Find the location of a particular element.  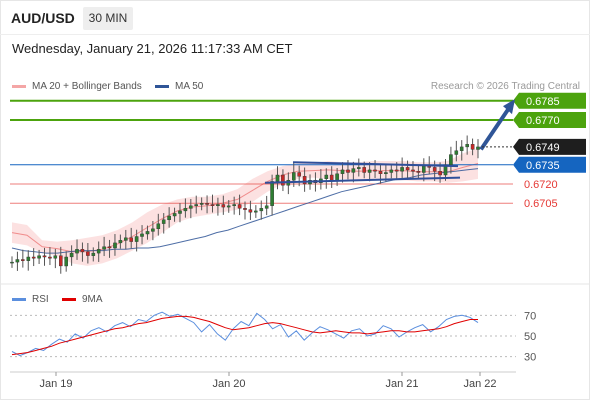

timeframe-badge: 30 MIN is located at coordinates (108, 18).